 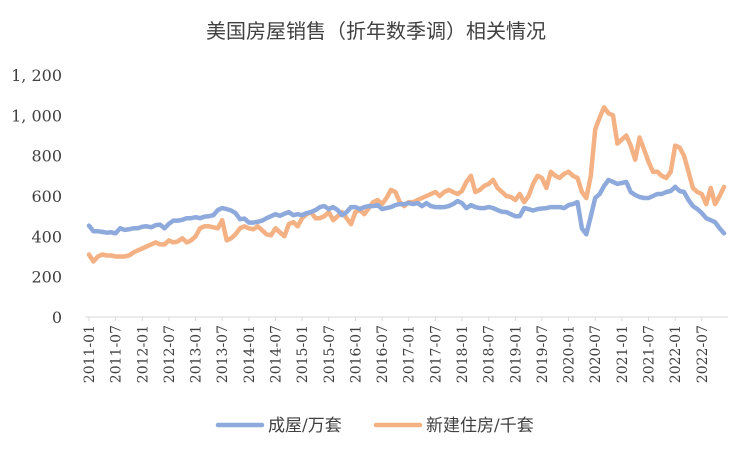 I want to click on x-tick-label: 2011-01, so click(x=90, y=354).